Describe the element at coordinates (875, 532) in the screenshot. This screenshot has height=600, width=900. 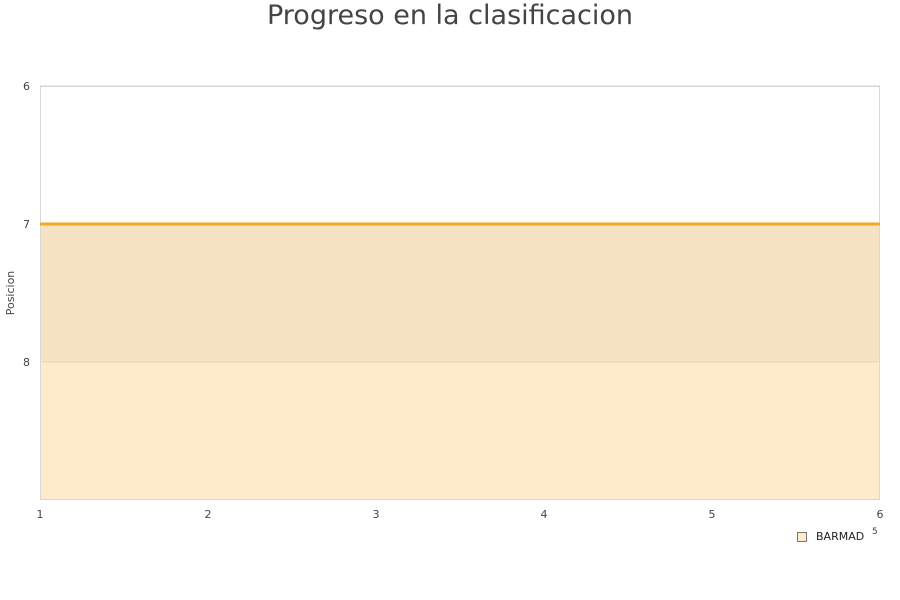
I see `stray-label: 5` at that location.